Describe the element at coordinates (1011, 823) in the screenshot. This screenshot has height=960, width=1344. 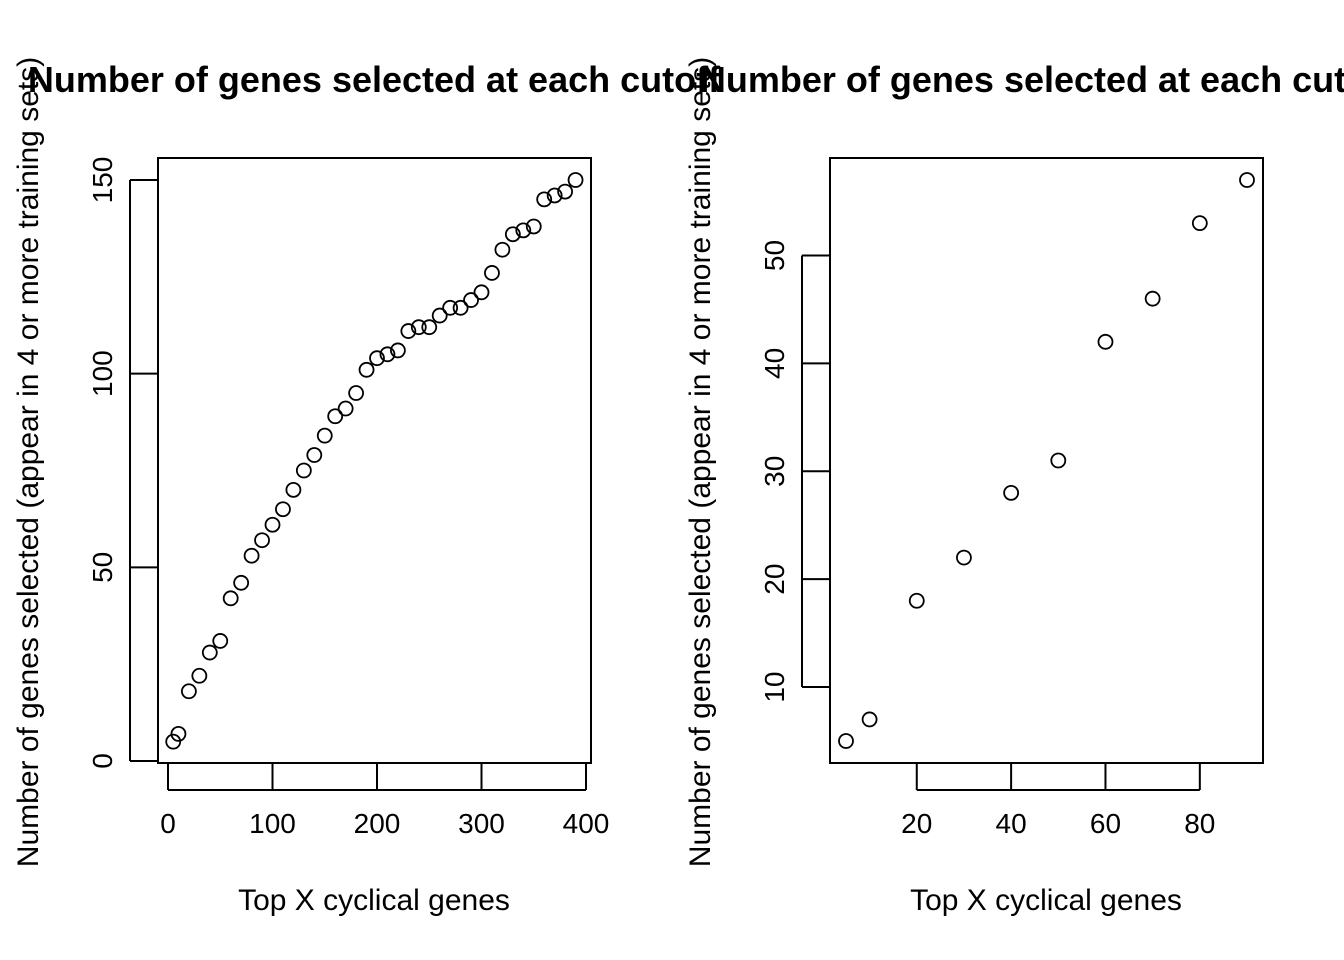
I see `right-x-tick-label: 40` at that location.